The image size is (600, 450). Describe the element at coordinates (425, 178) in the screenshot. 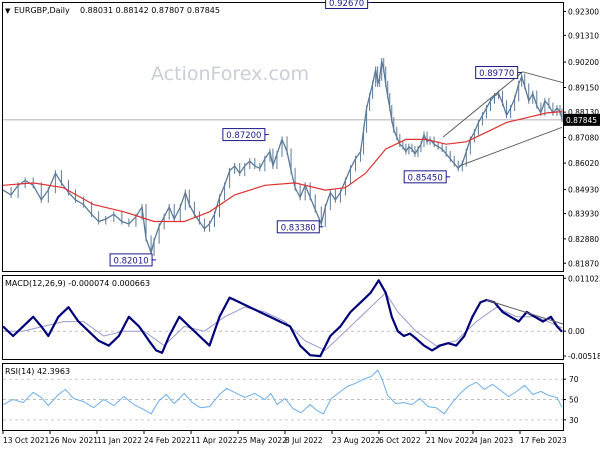

I see `annotation-label: 0.85450` at that location.